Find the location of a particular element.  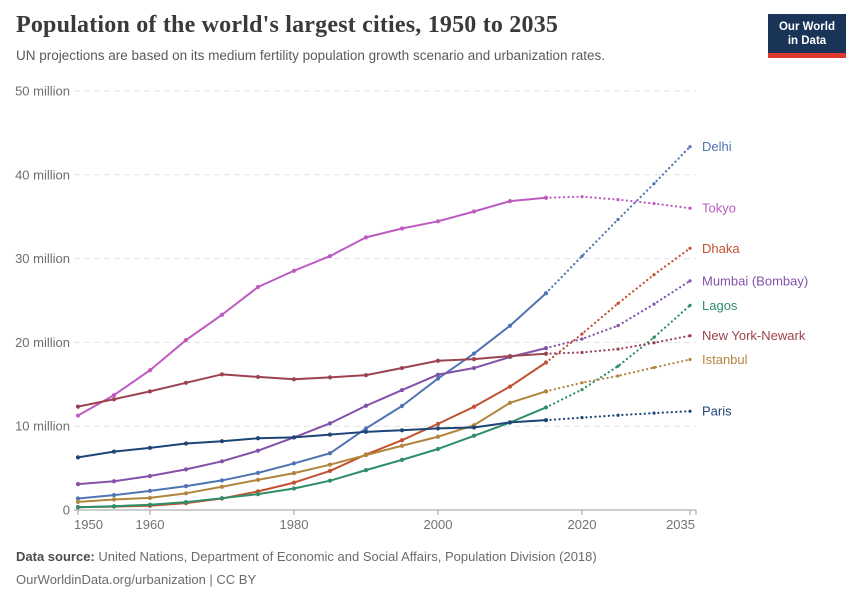

line-mumbai-bombay is located at coordinates (312, 416).